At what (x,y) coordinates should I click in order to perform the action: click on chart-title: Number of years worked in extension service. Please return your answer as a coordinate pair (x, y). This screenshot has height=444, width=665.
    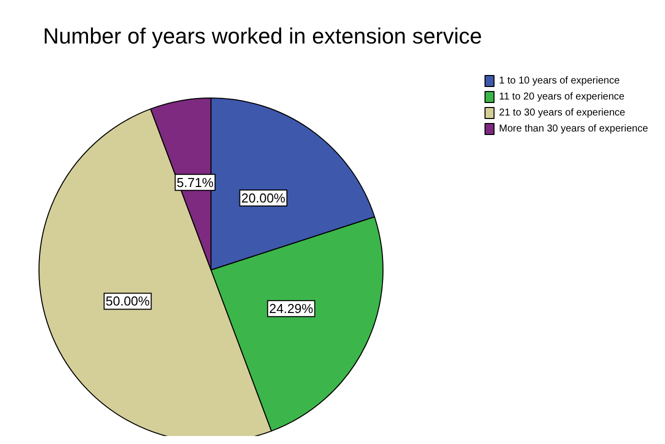
    Looking at the image, I should click on (262, 36).